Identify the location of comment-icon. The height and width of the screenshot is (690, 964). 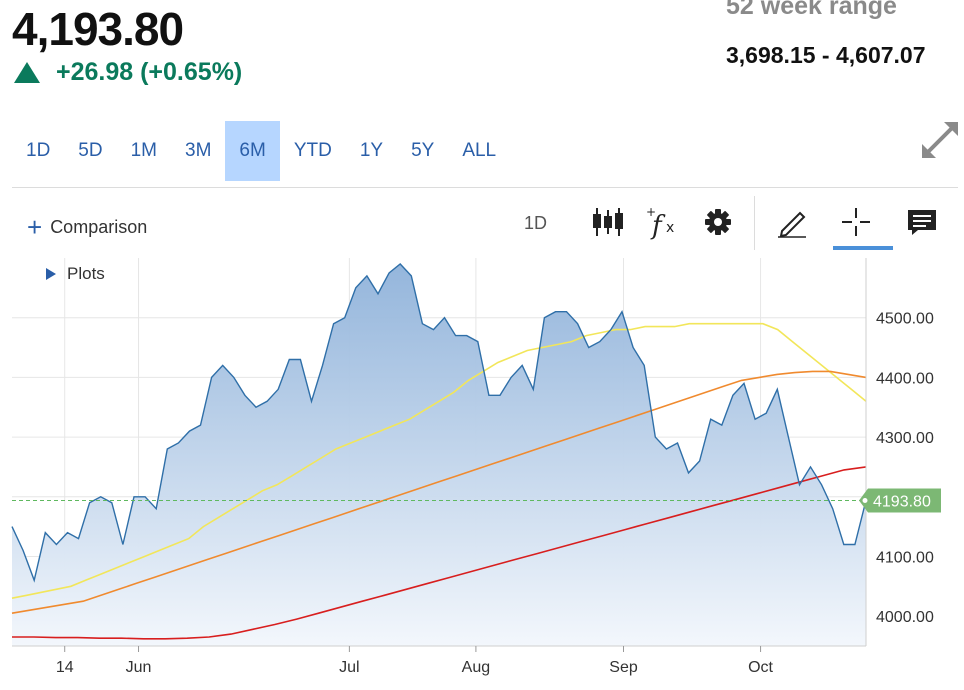
(922, 222).